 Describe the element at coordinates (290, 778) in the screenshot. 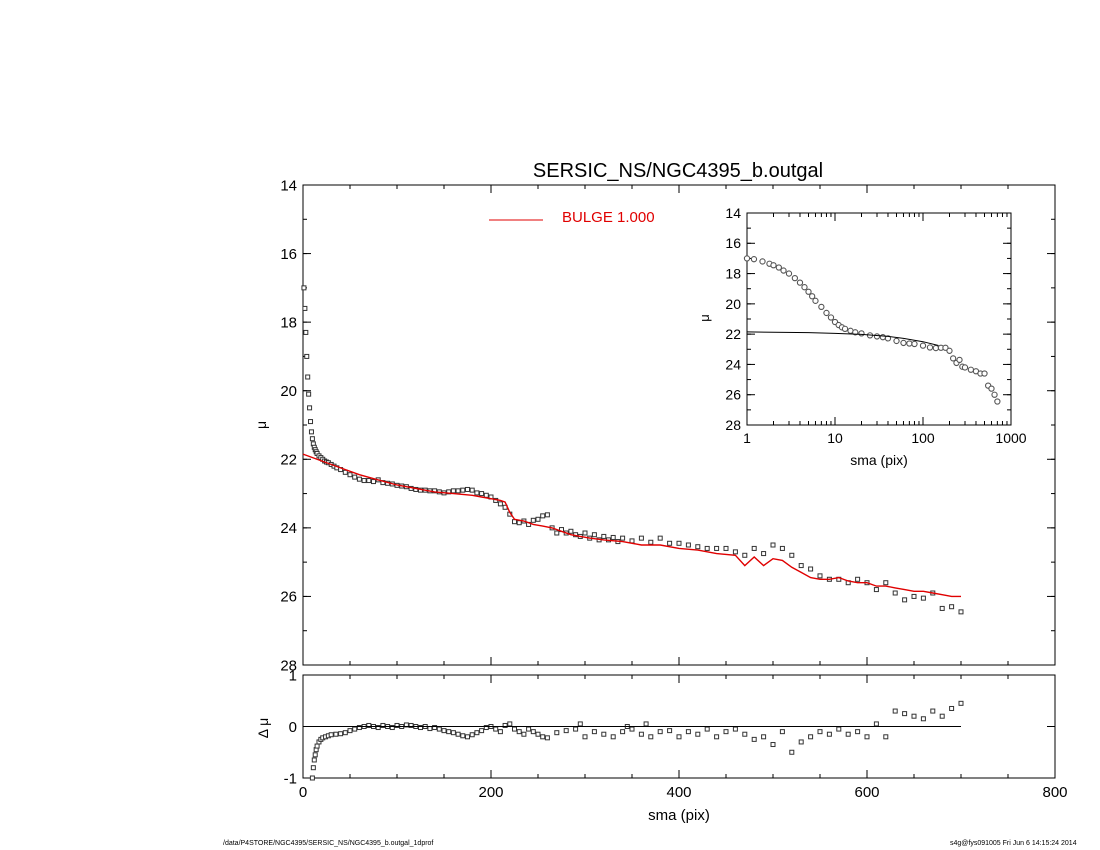

I see `y-tick-label: -1` at that location.